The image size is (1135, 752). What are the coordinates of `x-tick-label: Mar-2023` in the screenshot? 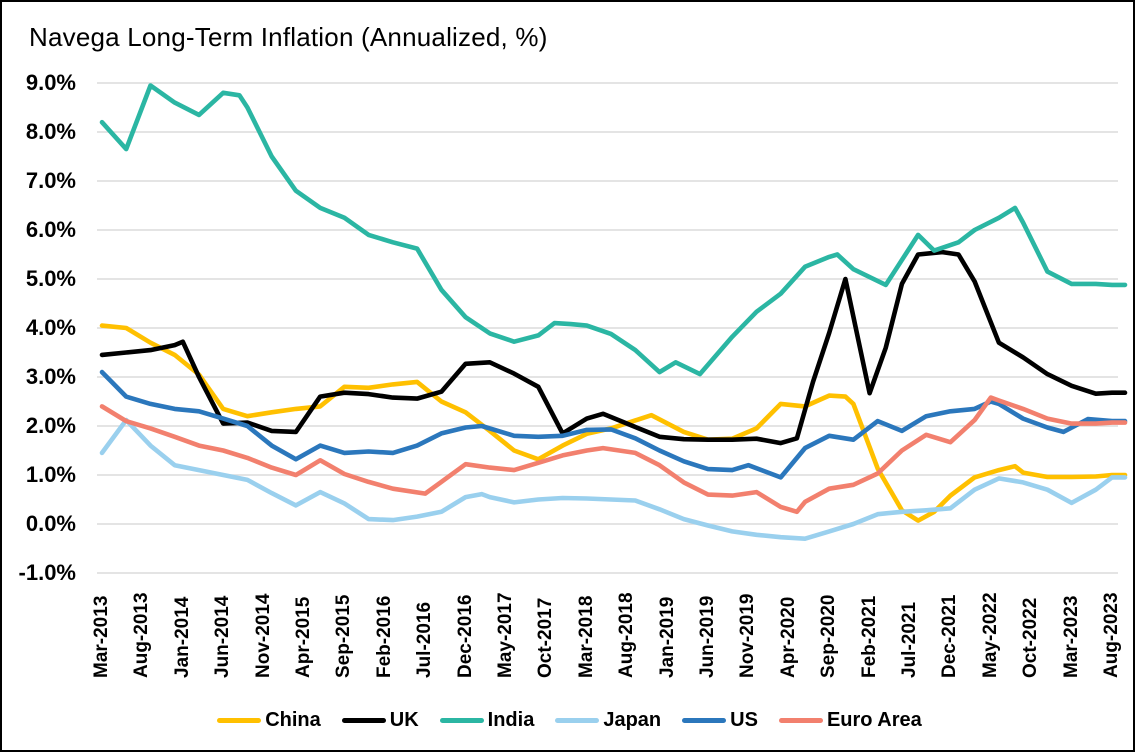 It's located at (1071, 636).